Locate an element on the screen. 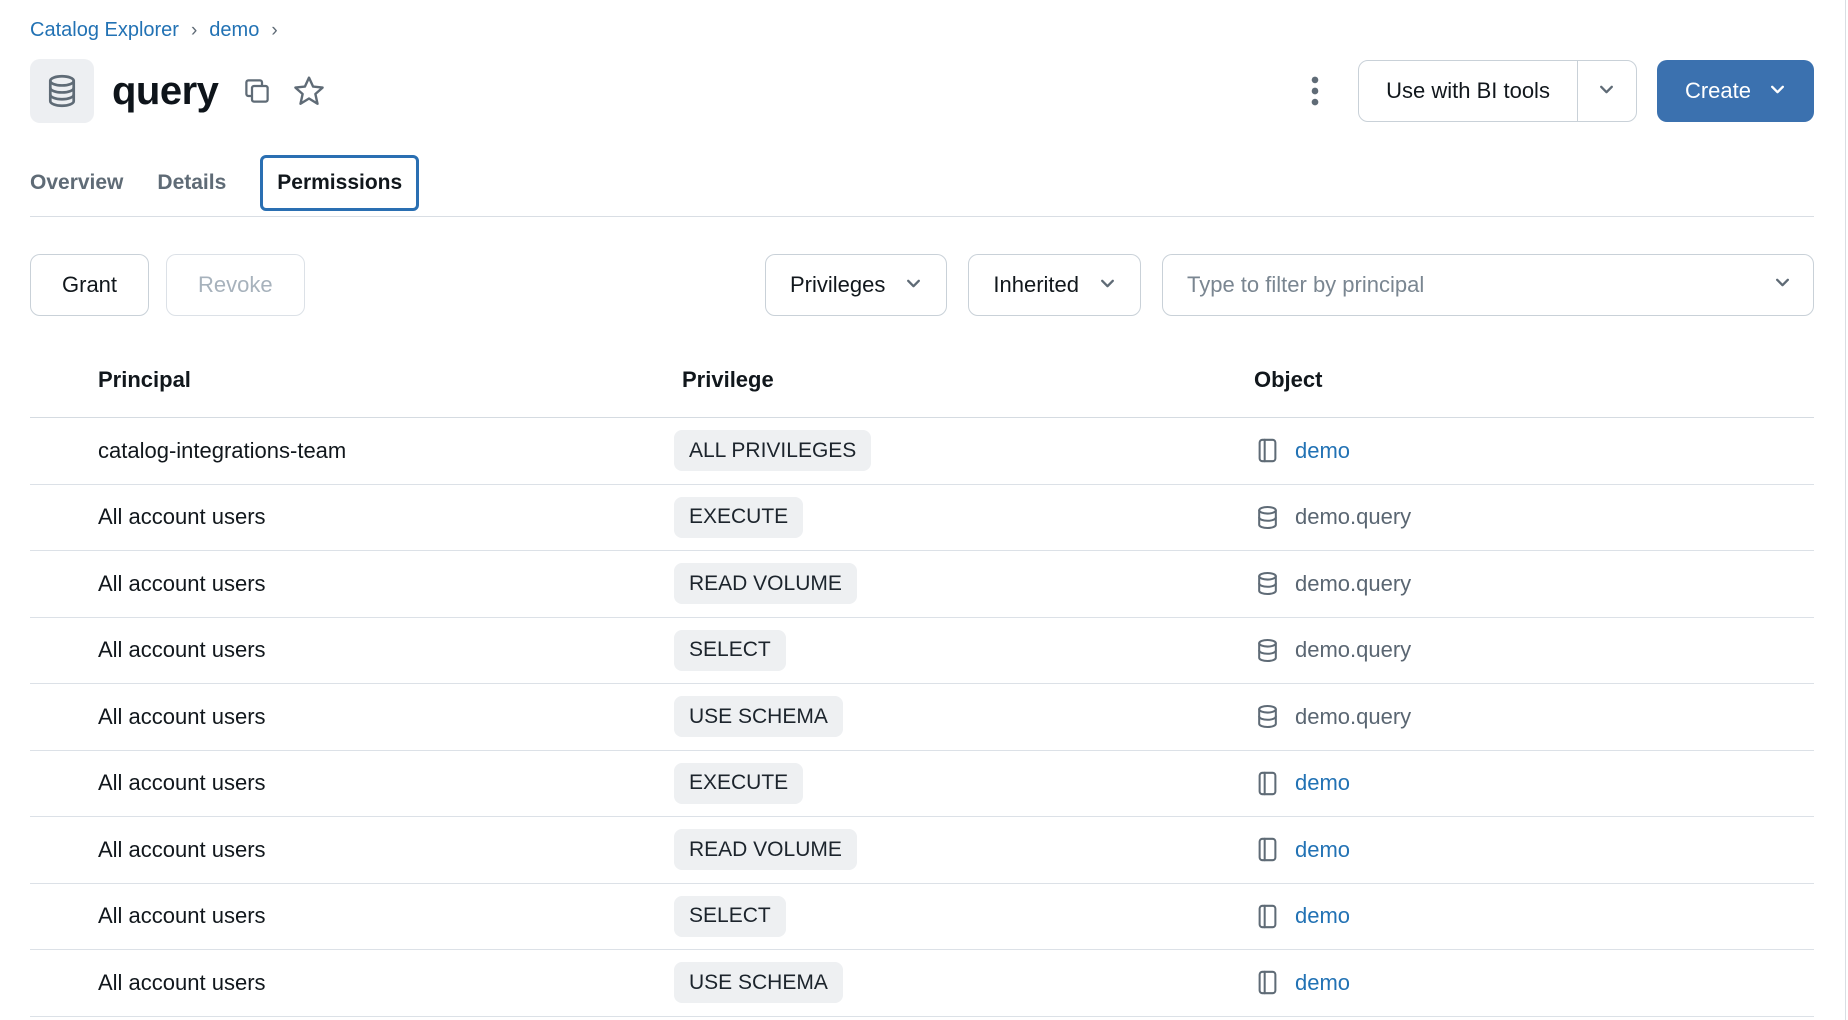 Image resolution: width=1848 pixels, height=1020 pixels. table-header-row: Principal Privilege Object is located at coordinates (922, 367).